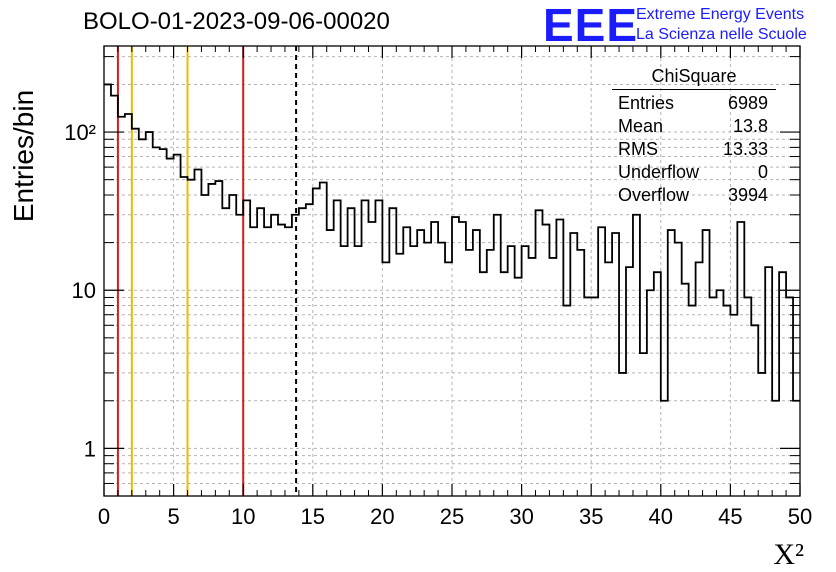 This screenshot has height=572, width=836. I want to click on logo-subtitle-line2: La Scienza nelle Scuole, so click(721, 34).